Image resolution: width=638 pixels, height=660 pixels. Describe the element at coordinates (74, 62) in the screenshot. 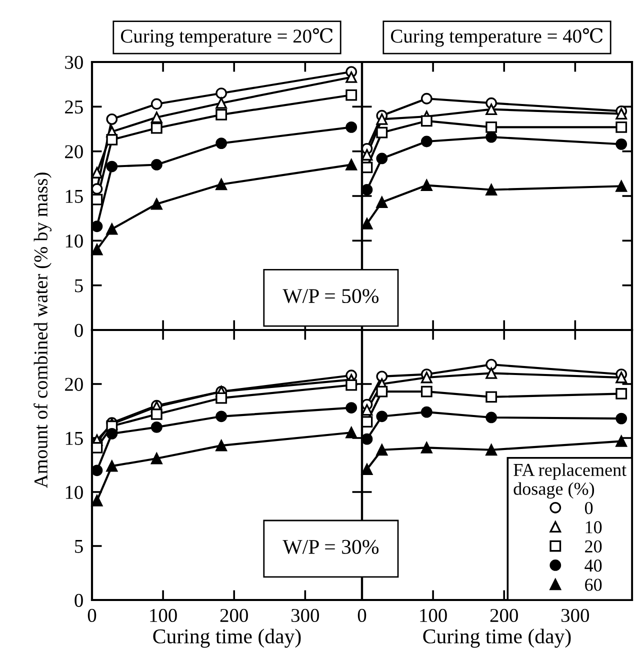

I see `y-tick-label: 30` at that location.